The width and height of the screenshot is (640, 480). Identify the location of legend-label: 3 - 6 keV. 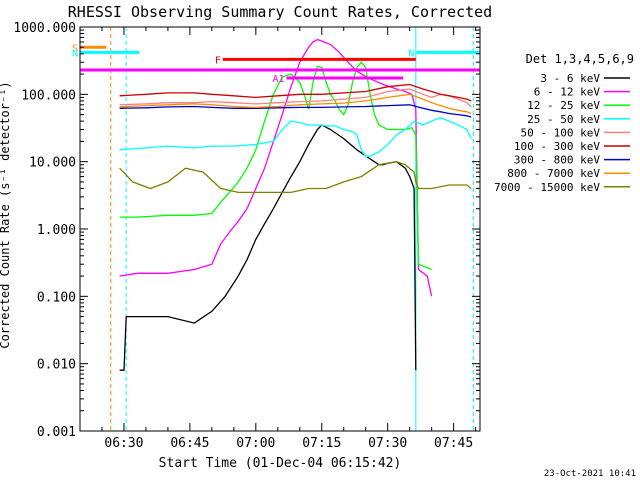
(570, 78).